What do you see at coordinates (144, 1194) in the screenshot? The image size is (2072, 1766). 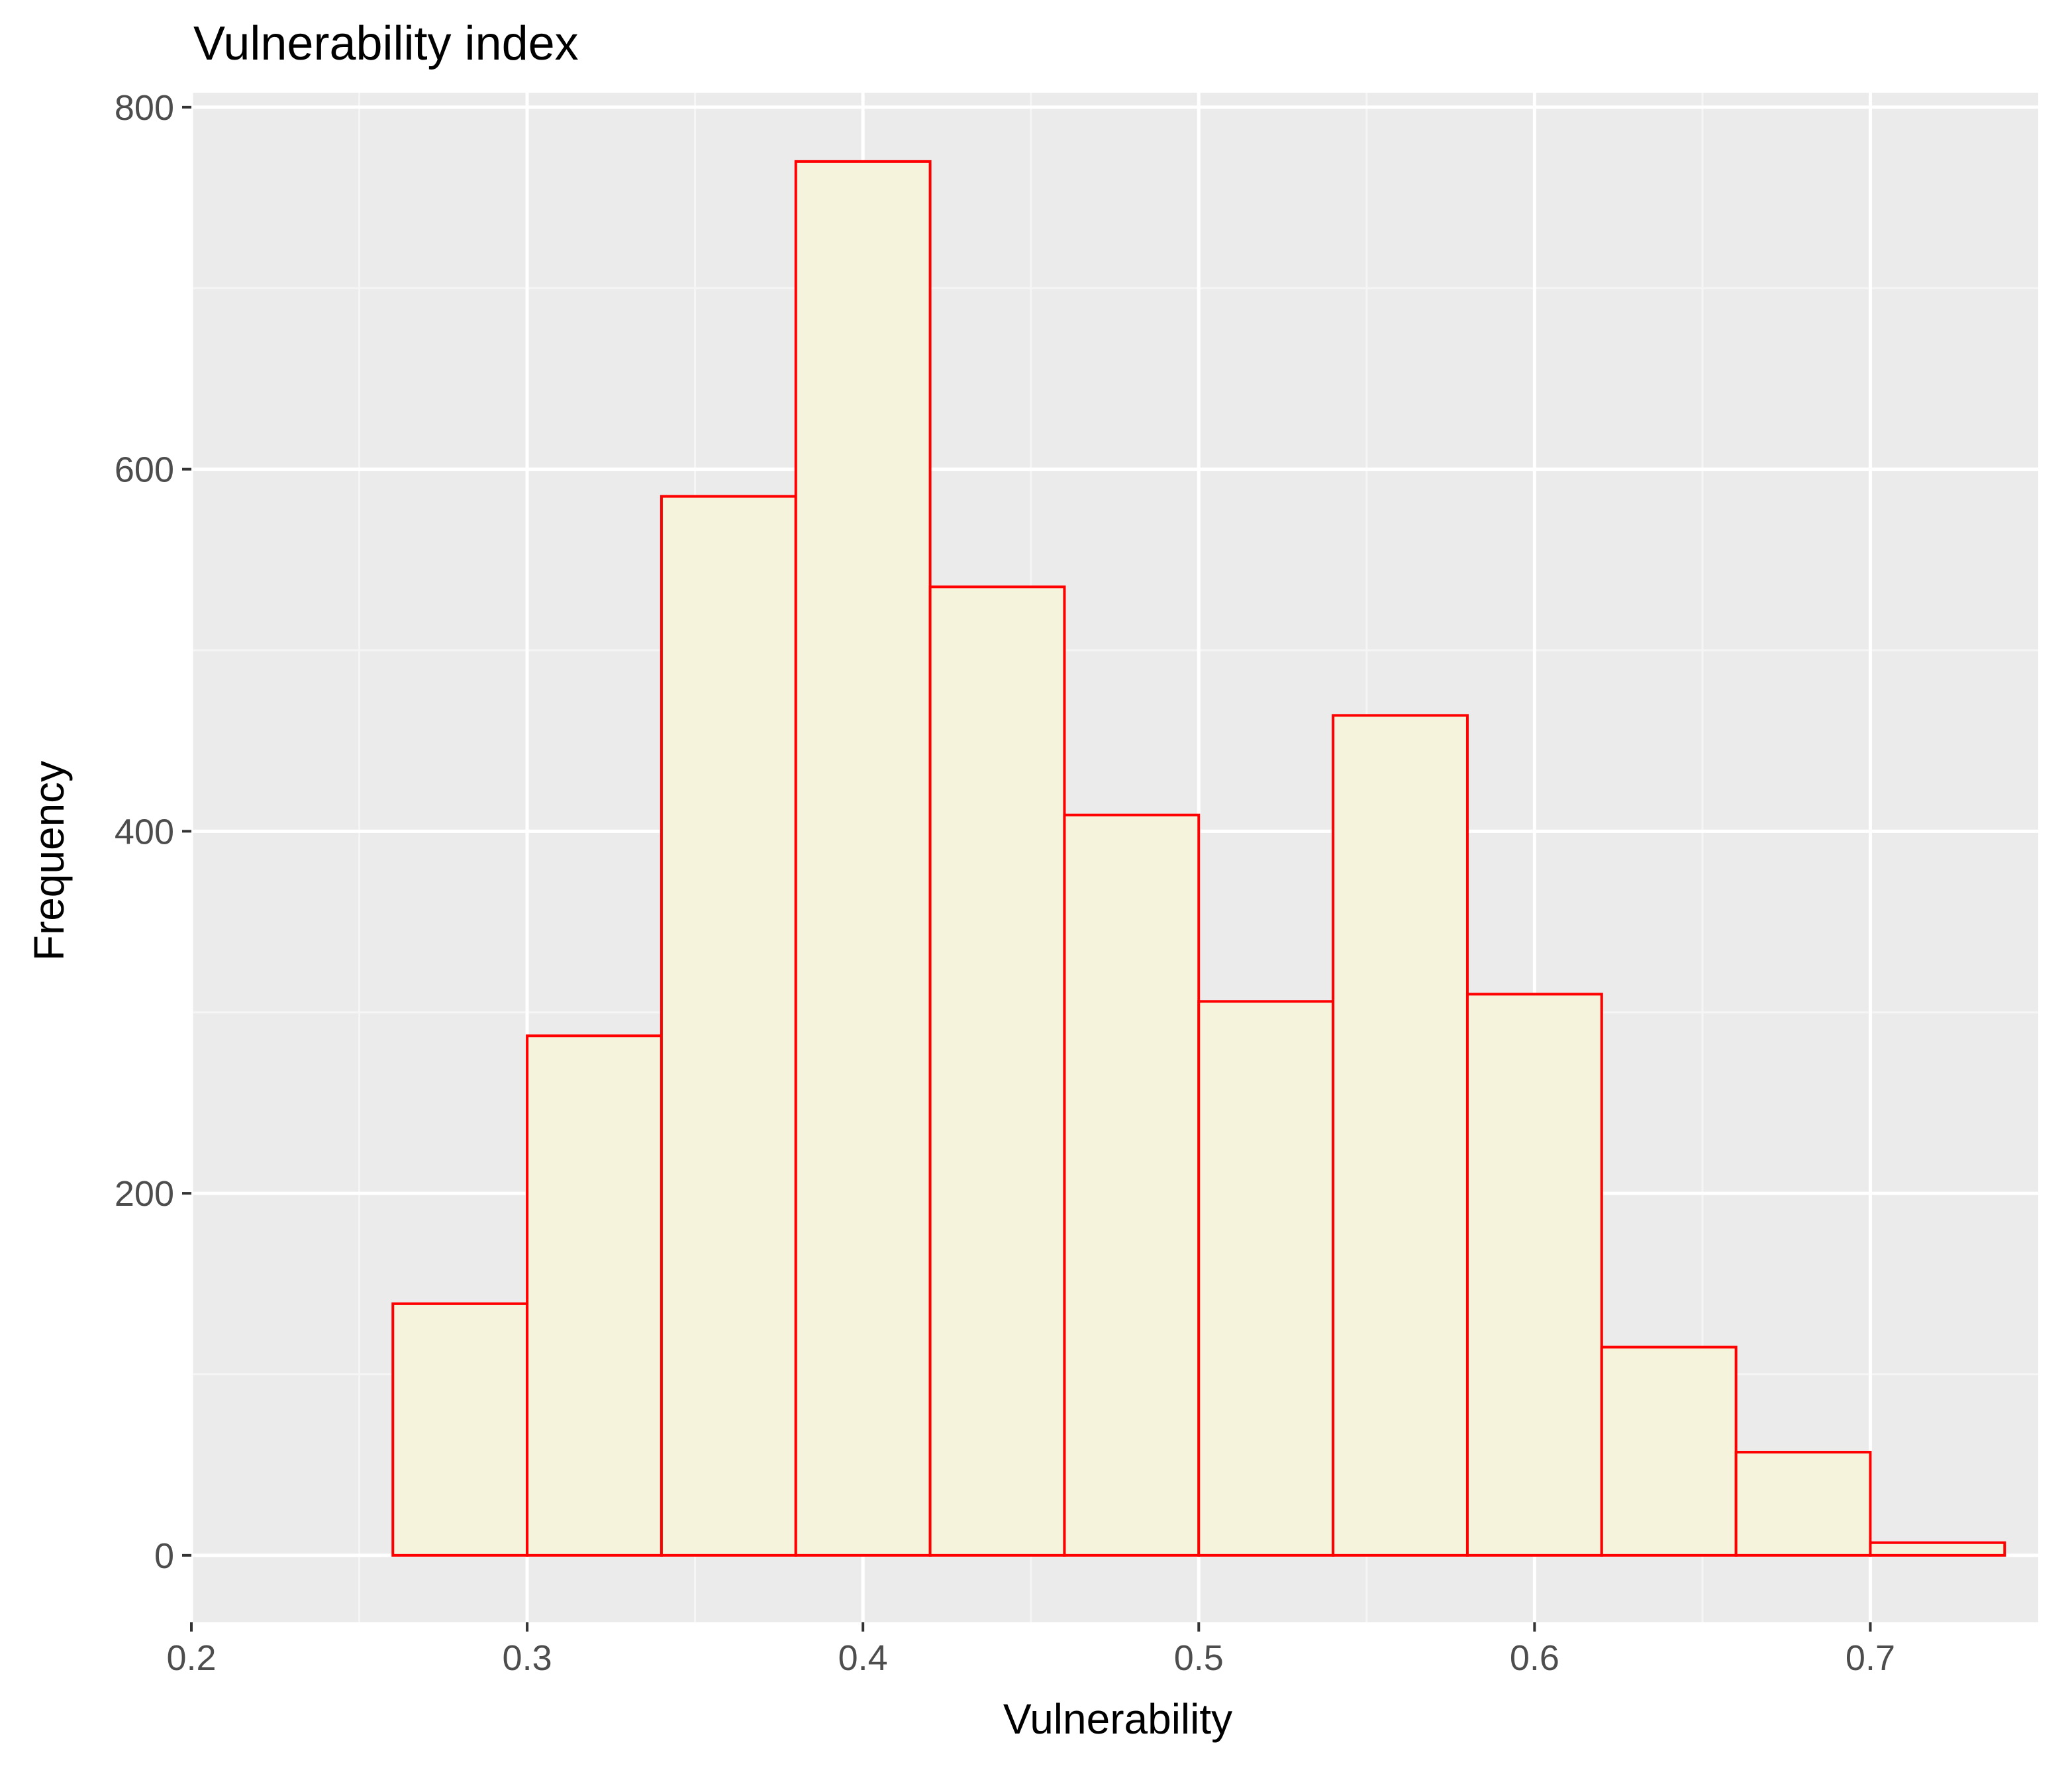 I see `y-tick-label: 200` at bounding box center [144, 1194].